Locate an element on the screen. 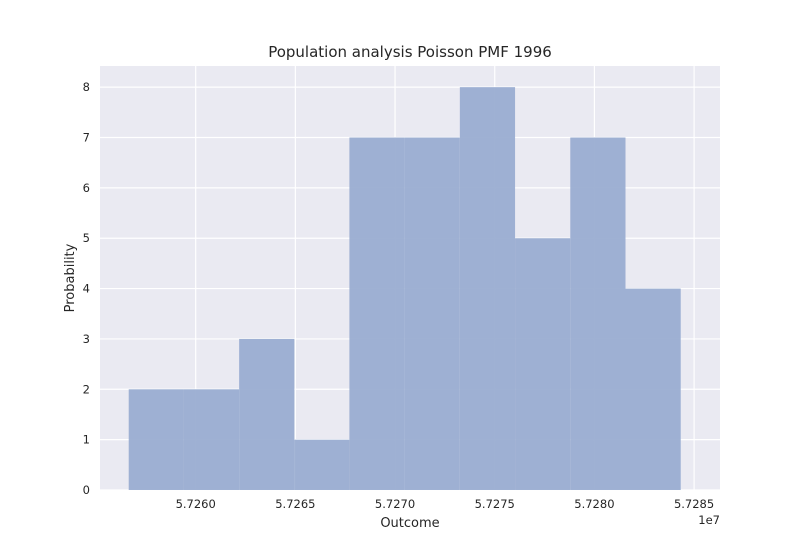 This screenshot has width=800, height=550. y-axis-label: Probability is located at coordinates (70, 277).